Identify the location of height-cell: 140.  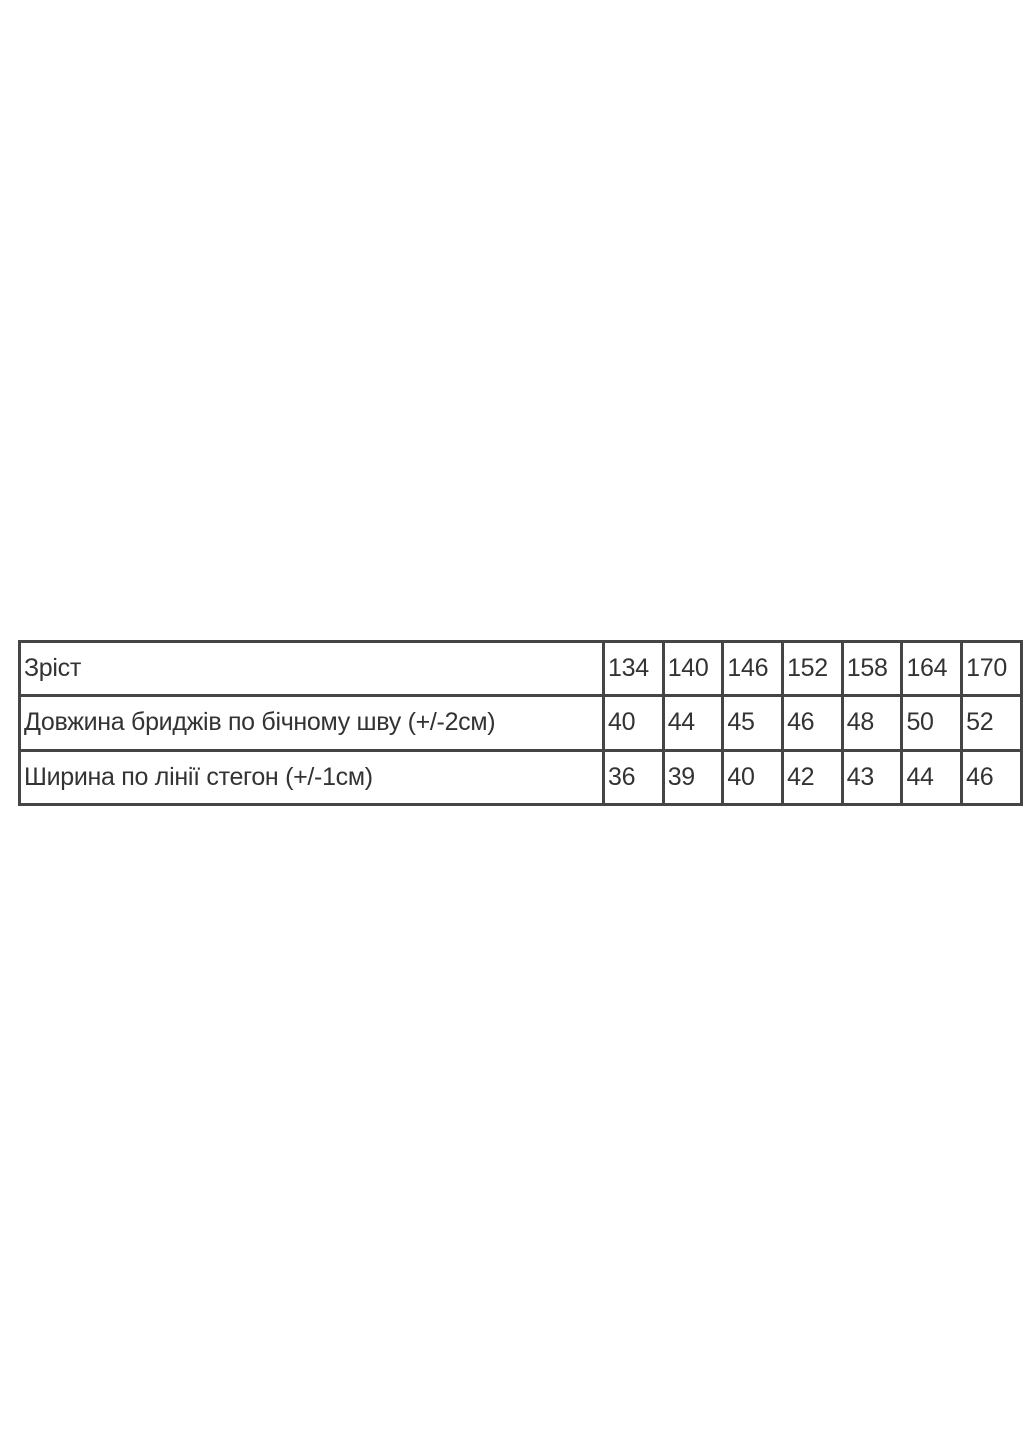
(693, 668).